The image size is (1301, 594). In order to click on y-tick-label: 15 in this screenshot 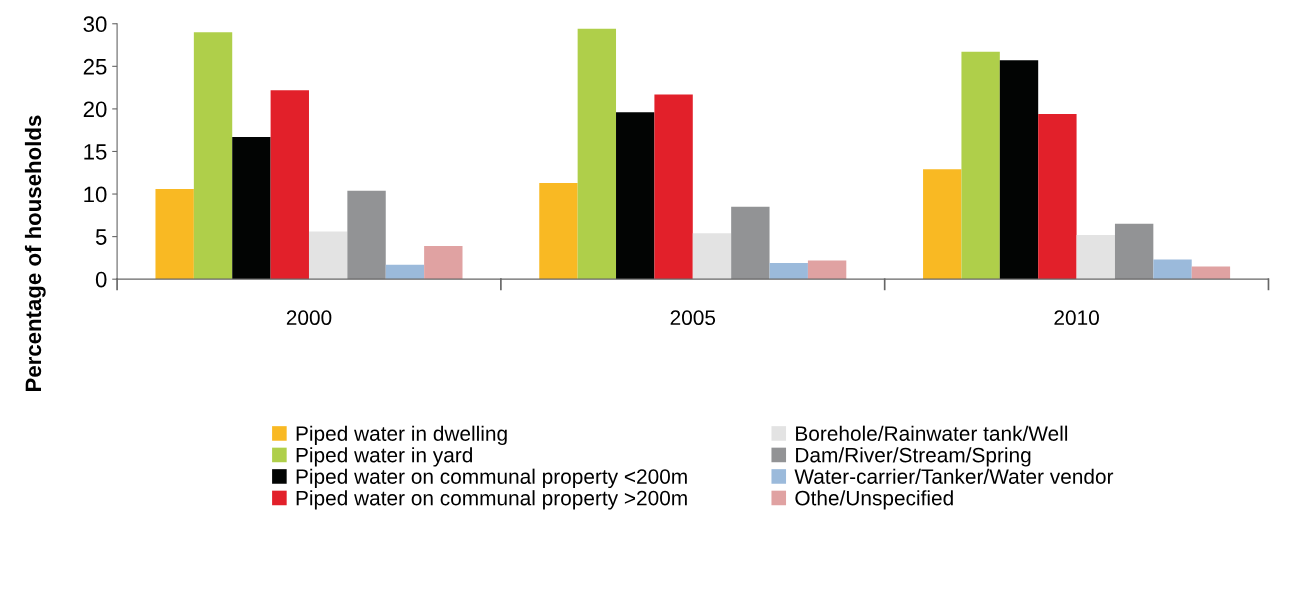, I will do `click(95, 152)`.